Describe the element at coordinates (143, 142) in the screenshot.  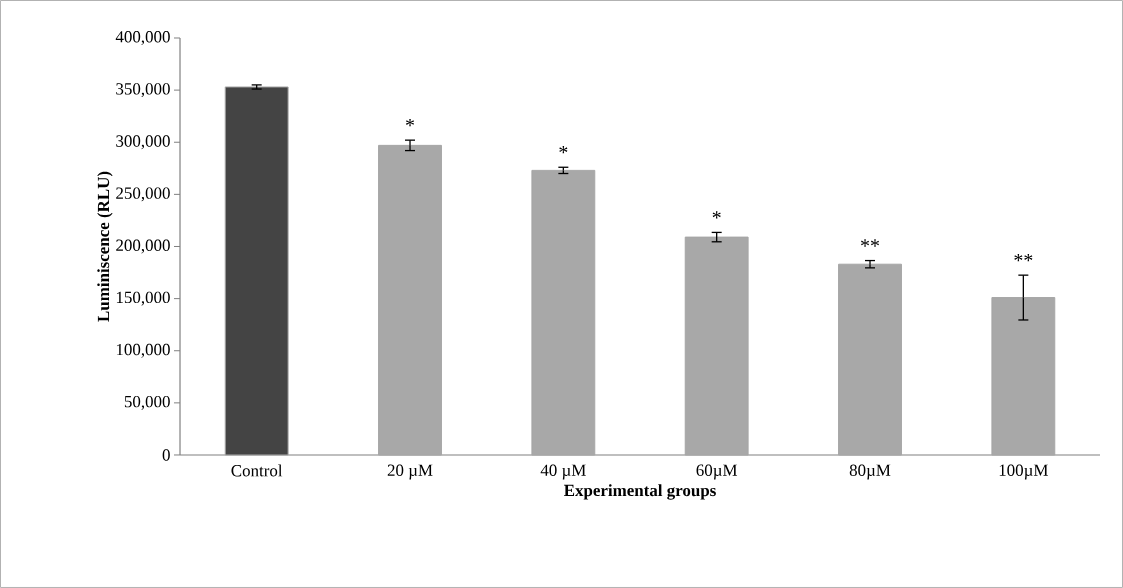
I see `y-tick-label: 300,000` at that location.